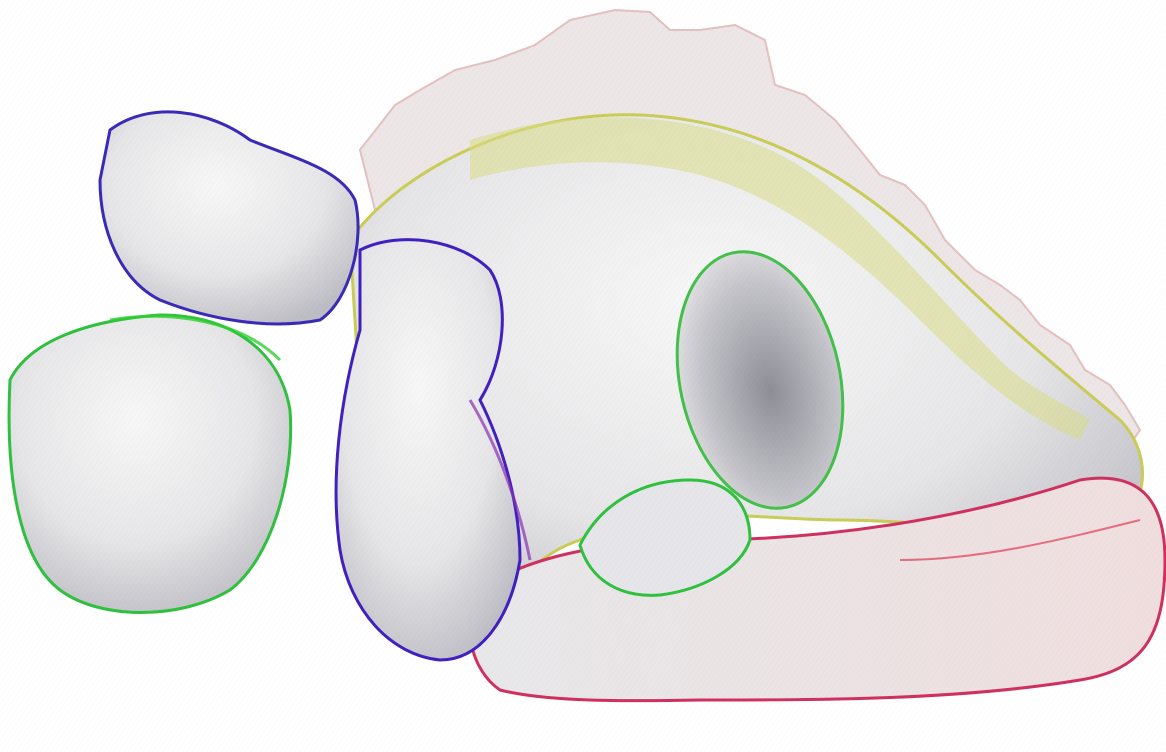  I want to click on rim-accent-red, so click(1020, 540).